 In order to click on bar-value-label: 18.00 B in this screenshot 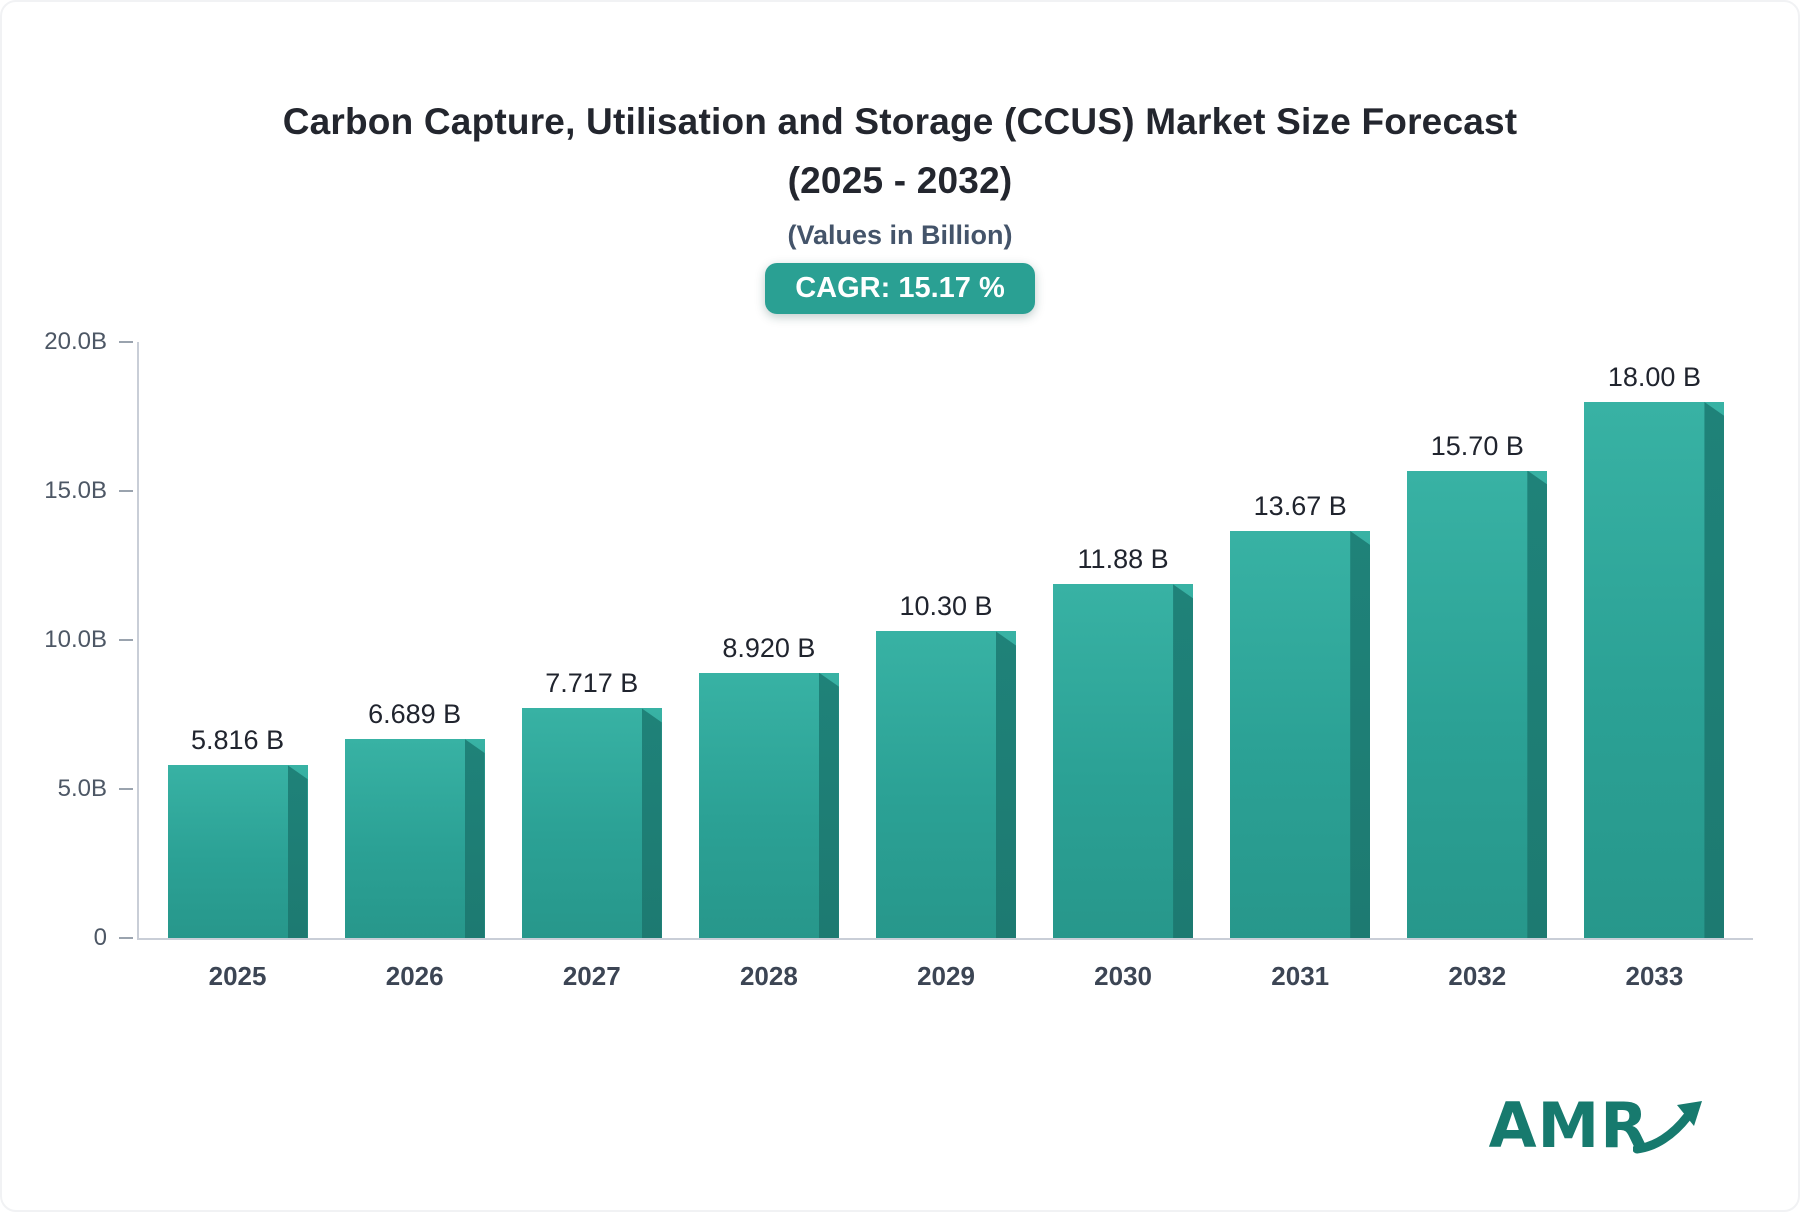, I will do `click(1654, 376)`.